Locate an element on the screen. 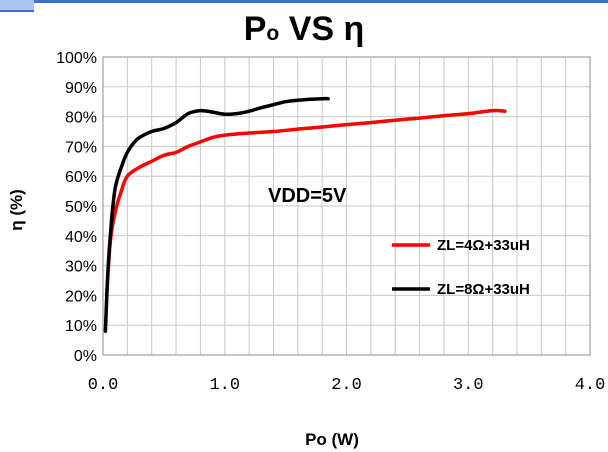  chart-title-rest: VS η is located at coordinates (322, 29).